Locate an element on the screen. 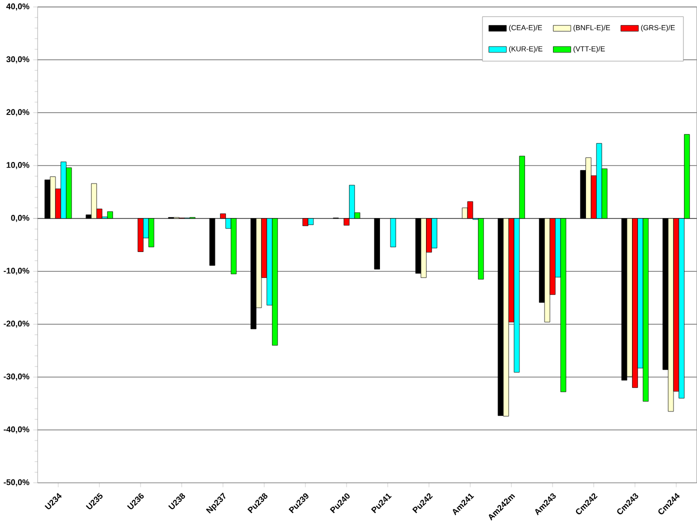 This screenshot has width=697, height=526. y-tick-label: -10,0% is located at coordinates (17, 272).